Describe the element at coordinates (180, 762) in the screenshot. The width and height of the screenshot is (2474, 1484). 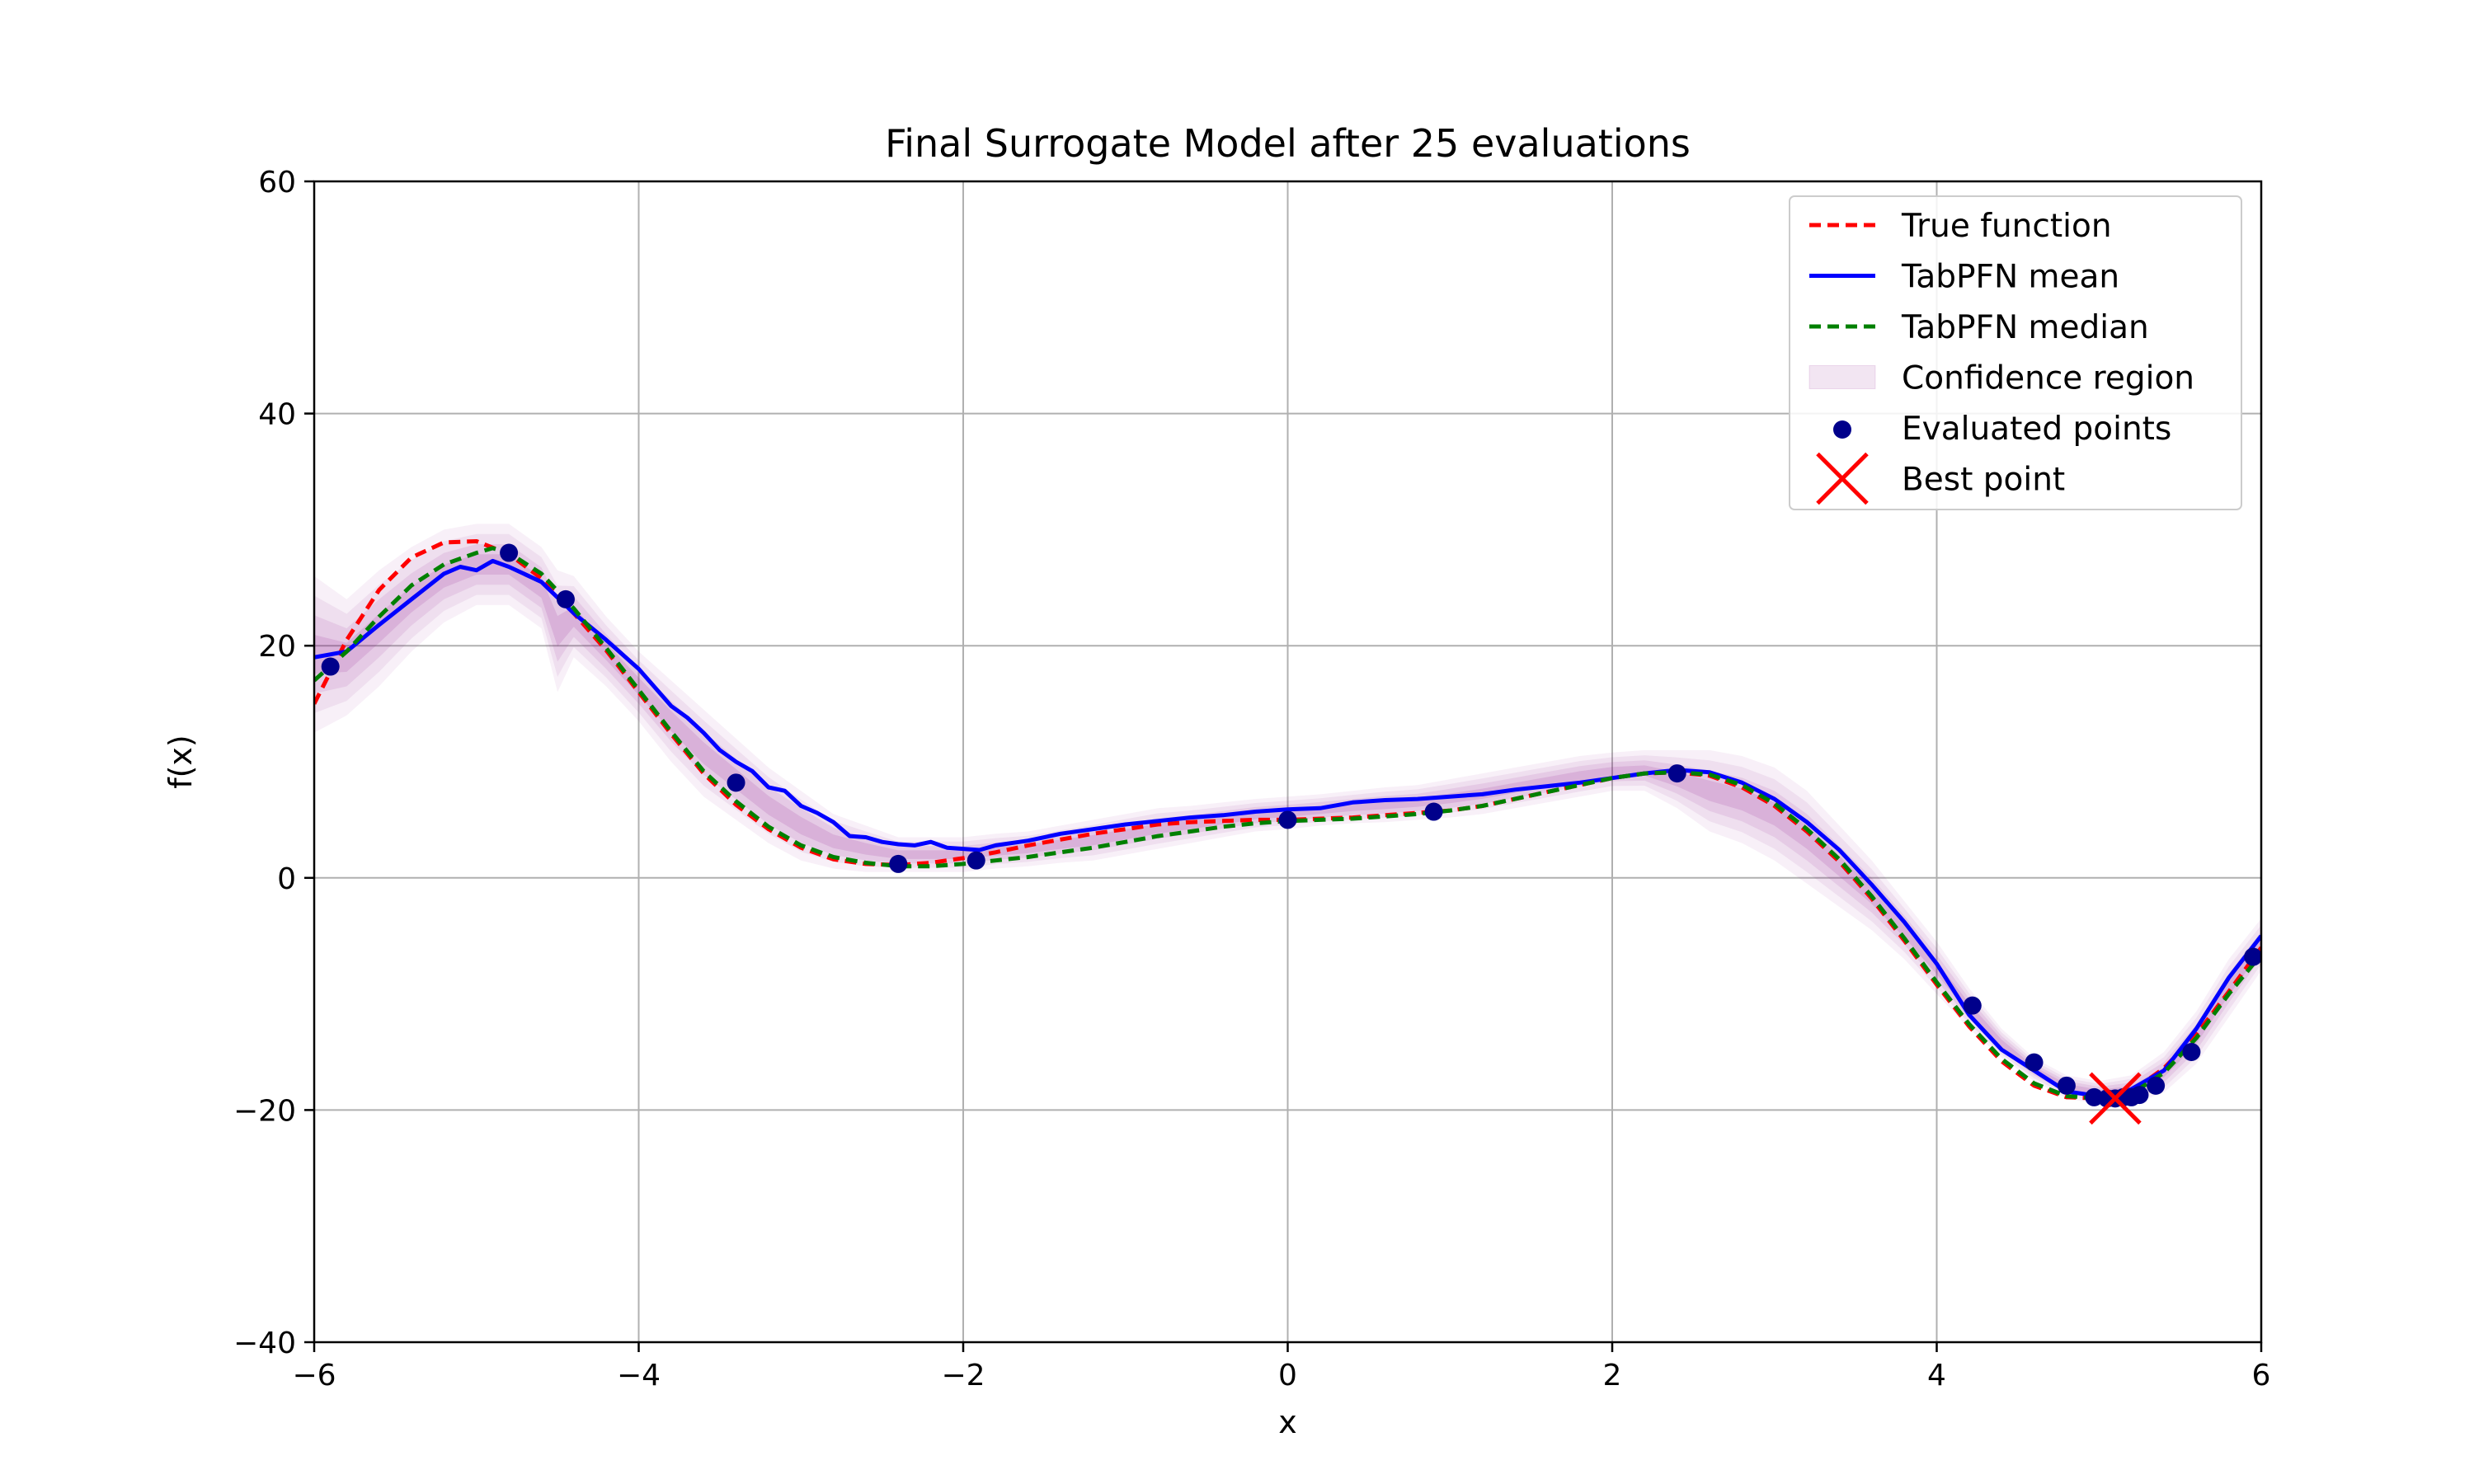
I see `y-axis-label: f(x)` at that location.